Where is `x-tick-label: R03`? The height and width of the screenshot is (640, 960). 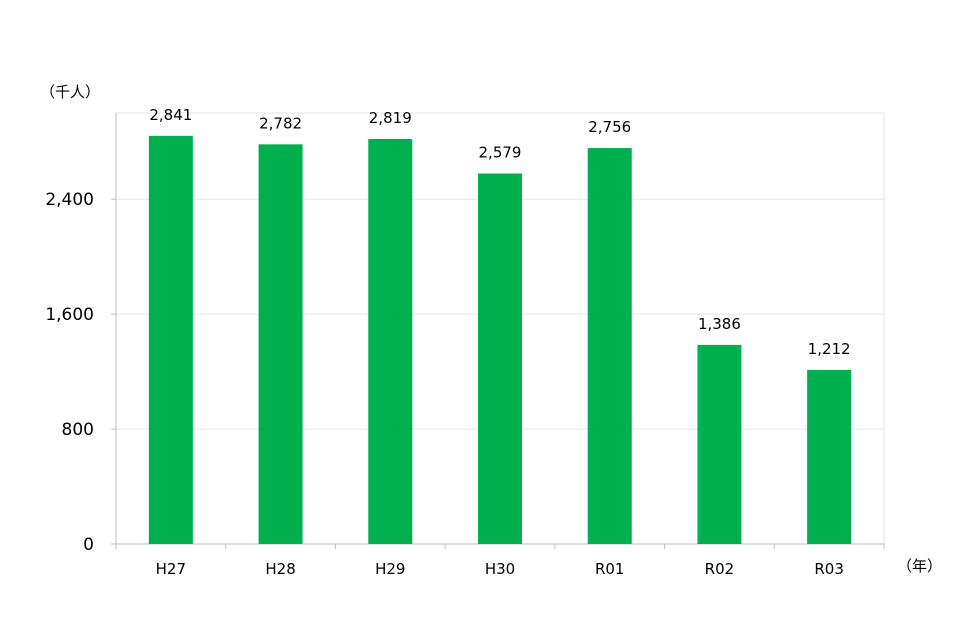
x-tick-label: R03 is located at coordinates (829, 569).